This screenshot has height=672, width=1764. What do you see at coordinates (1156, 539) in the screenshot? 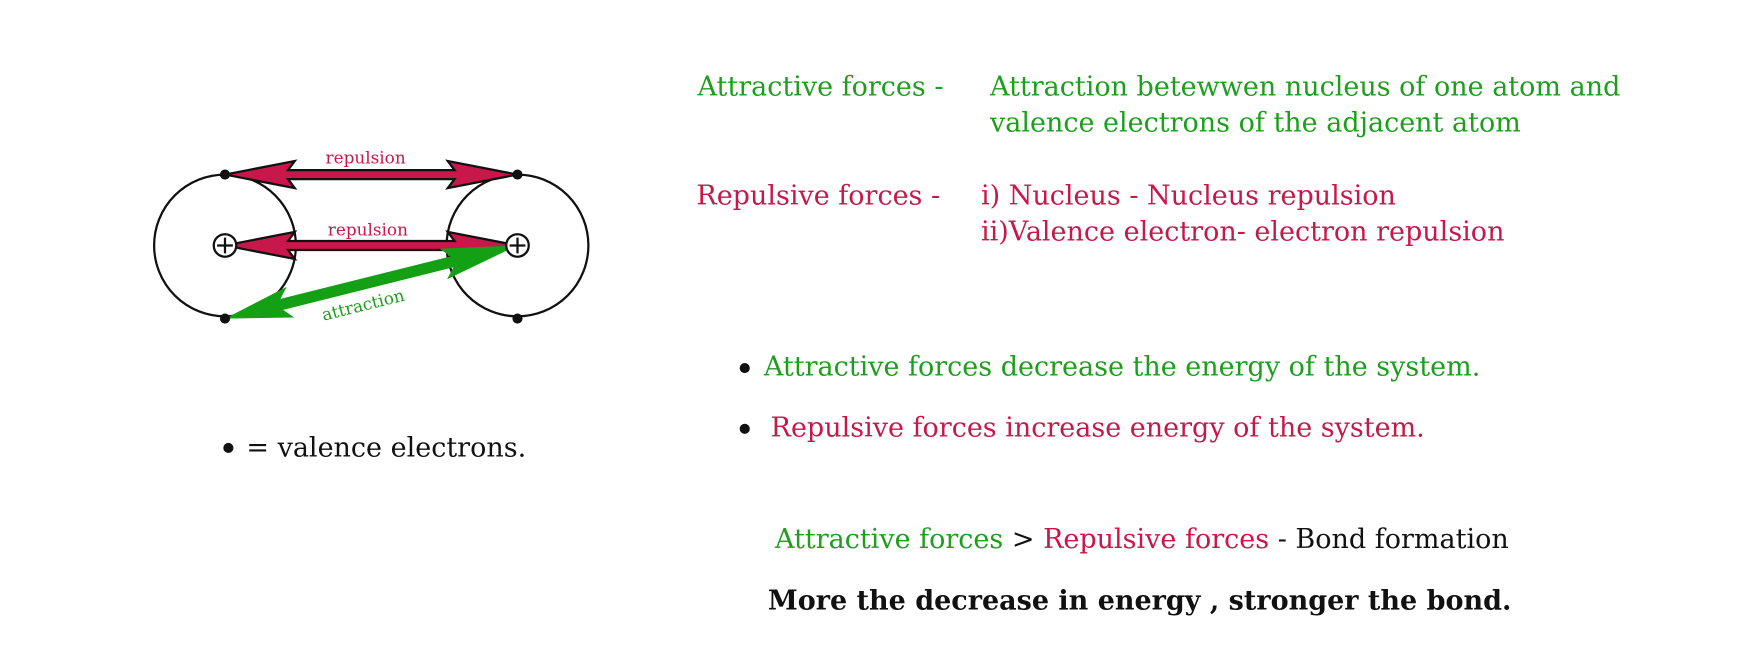
I see `comparison-right: Repulsive forces` at bounding box center [1156, 539].